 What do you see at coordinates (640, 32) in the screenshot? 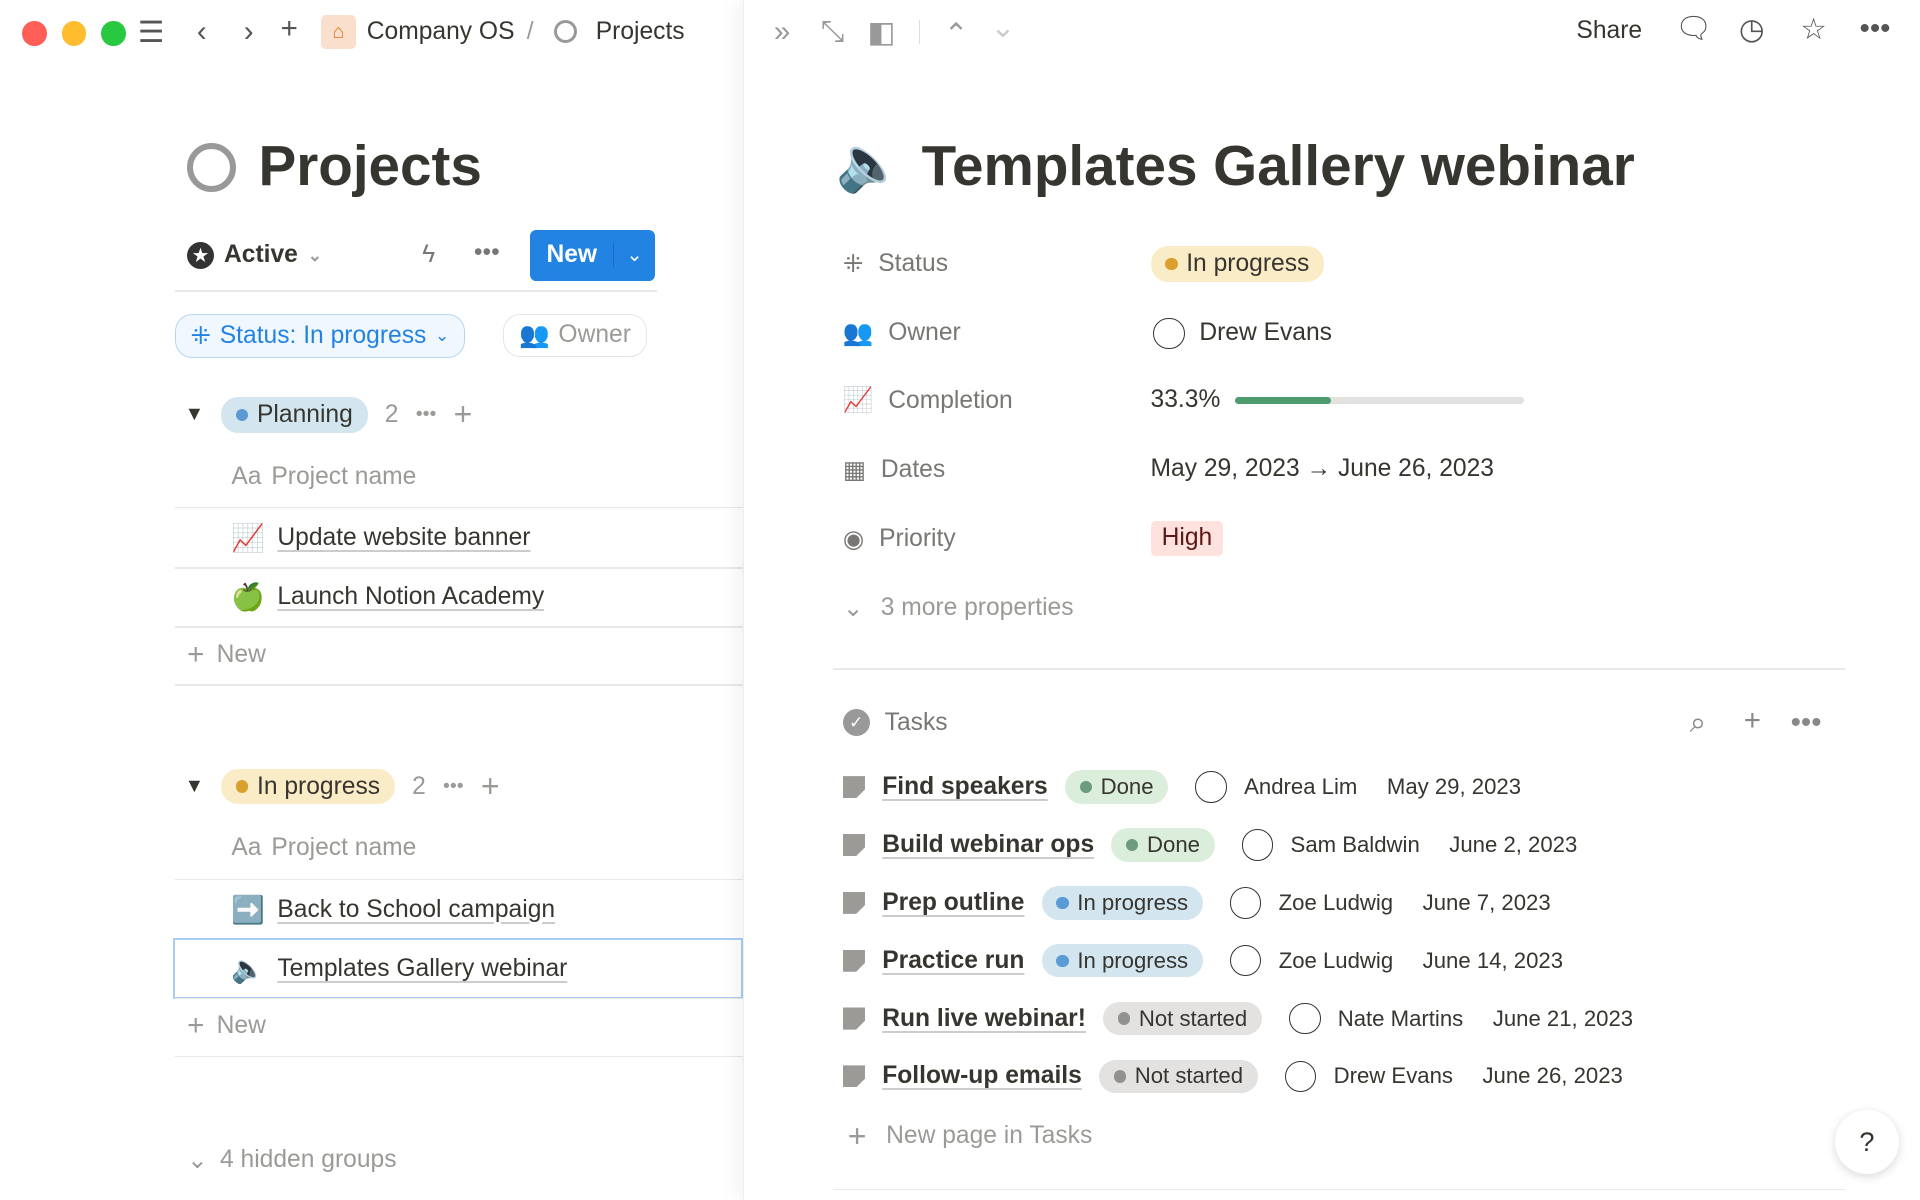
I see `breadcrumb-page: Projects` at bounding box center [640, 32].